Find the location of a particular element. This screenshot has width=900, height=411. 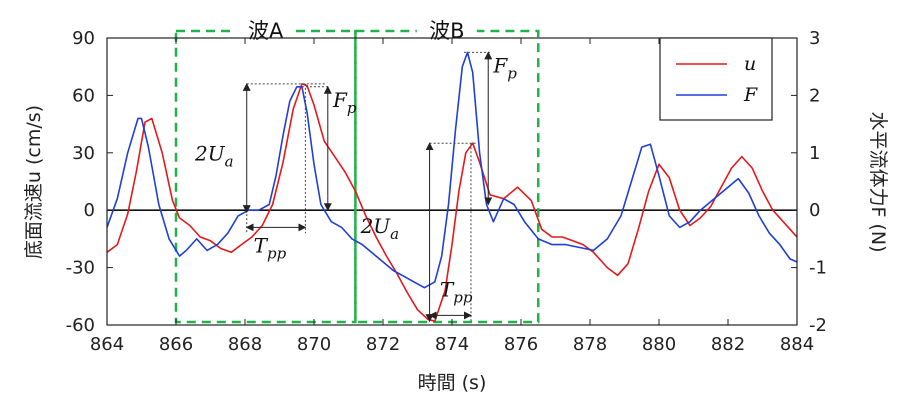

y-left-tick-label: -60 is located at coordinates (80, 325).